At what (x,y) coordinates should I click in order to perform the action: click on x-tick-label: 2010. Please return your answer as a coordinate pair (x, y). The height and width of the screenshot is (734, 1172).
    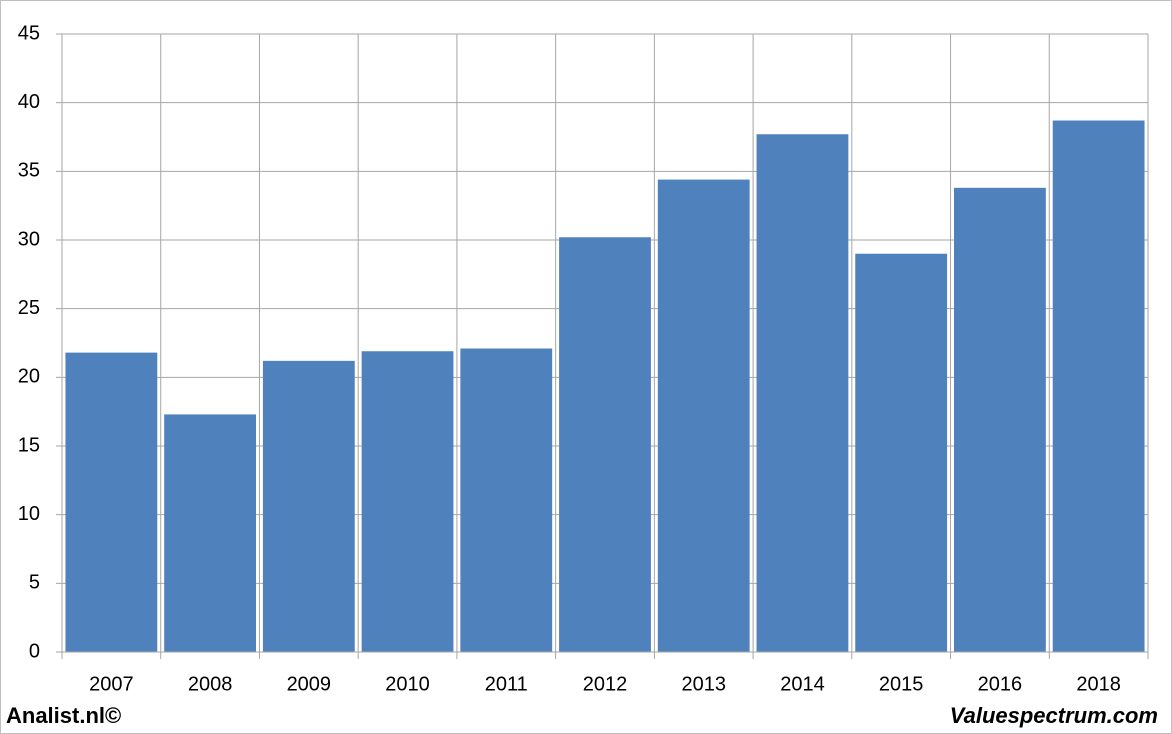
    Looking at the image, I should click on (407, 684).